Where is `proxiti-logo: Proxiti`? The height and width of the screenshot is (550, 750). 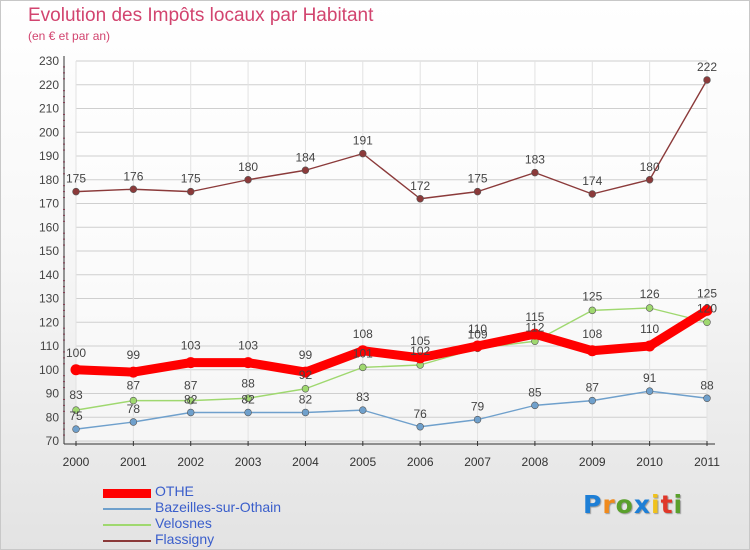 proxiti-logo: Proxiti is located at coordinates (633, 504).